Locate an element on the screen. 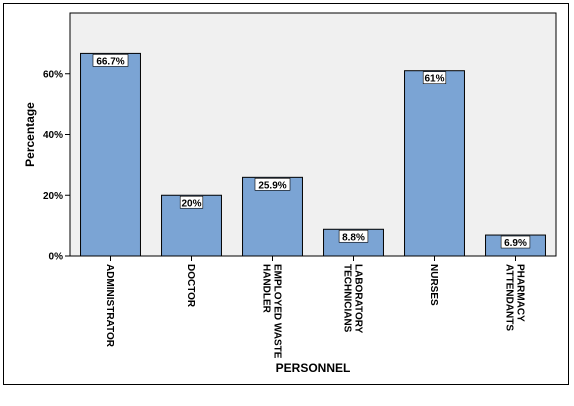 Image resolution: width=574 pixels, height=406 pixels. x-tick-label-line: ADMINISTRATOR is located at coordinates (109, 306).